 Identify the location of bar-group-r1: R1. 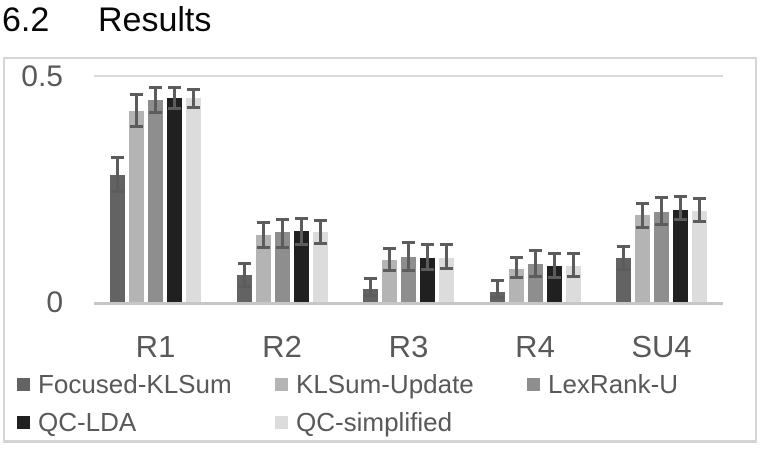
(155, 220).